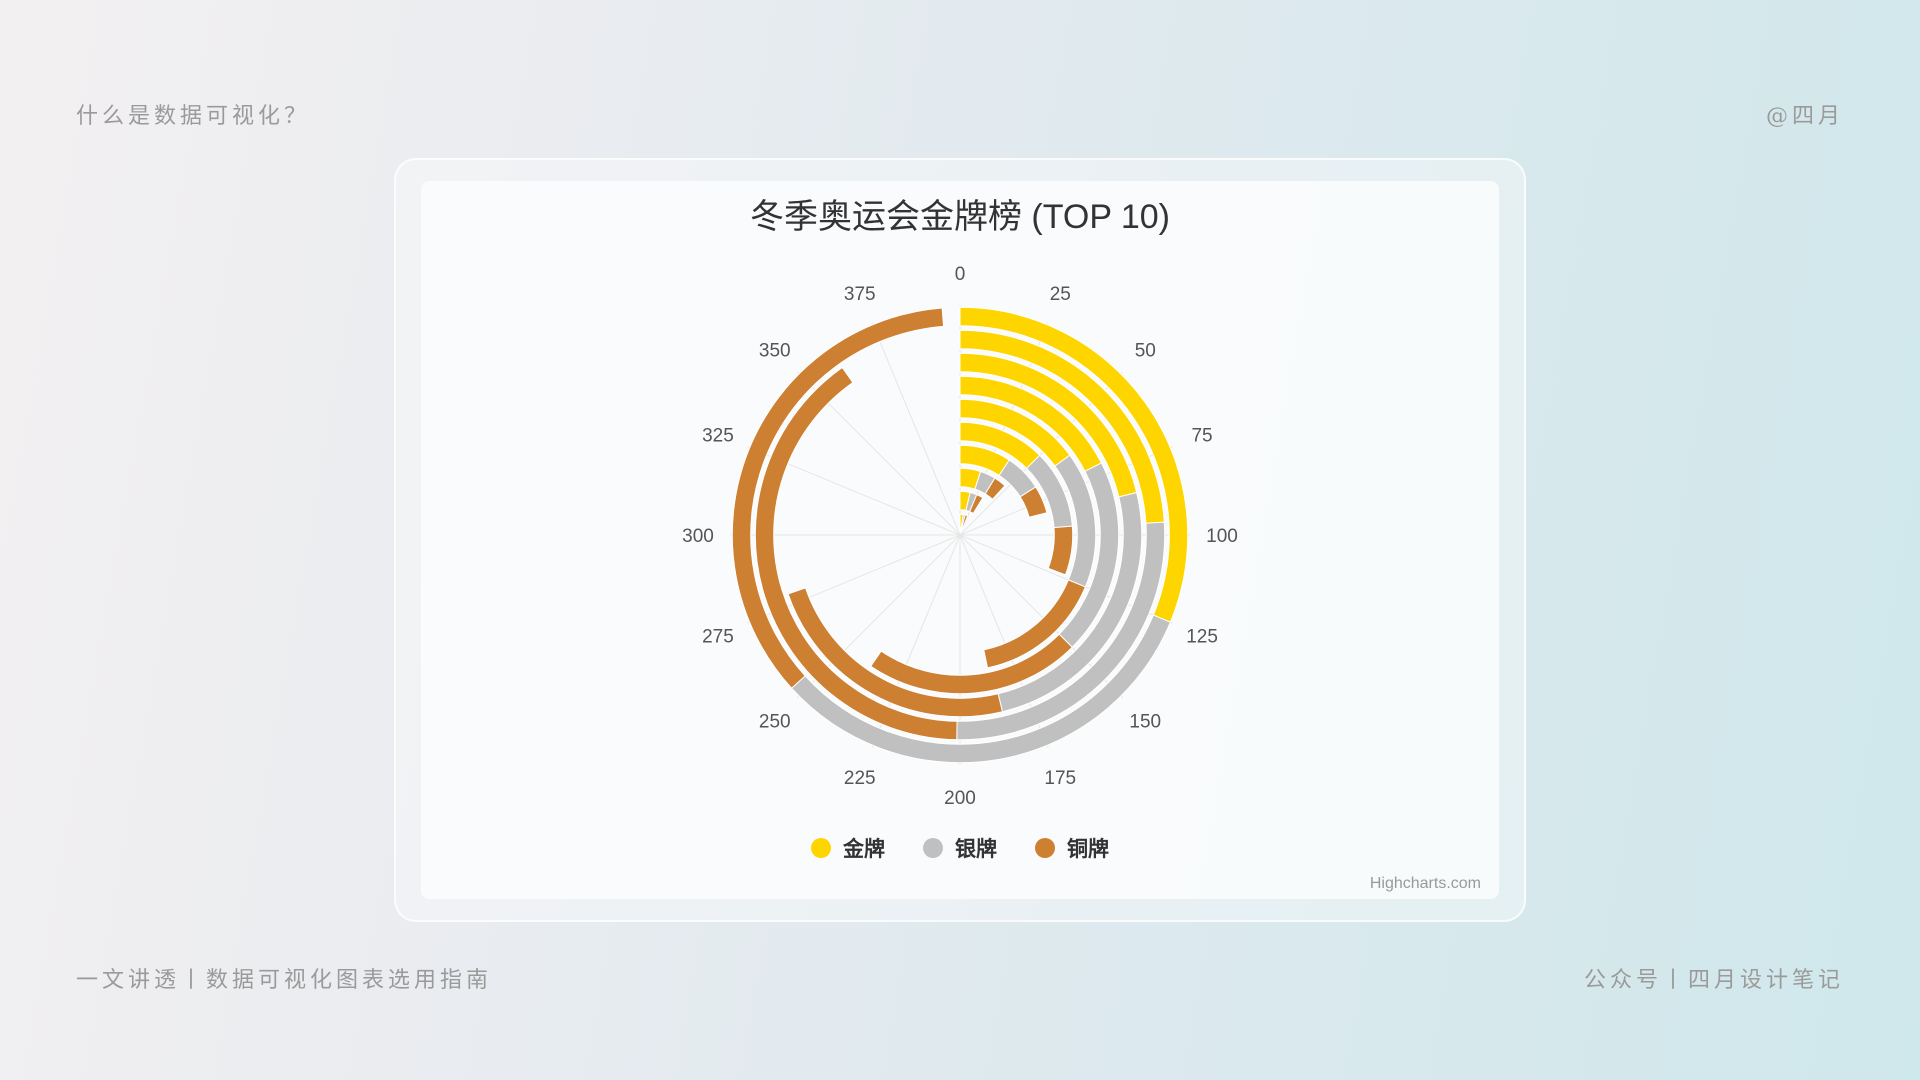  What do you see at coordinates (284, 980) in the screenshot?
I see `article-title-label: 一文讲透丨数据可视化图表选用指南` at bounding box center [284, 980].